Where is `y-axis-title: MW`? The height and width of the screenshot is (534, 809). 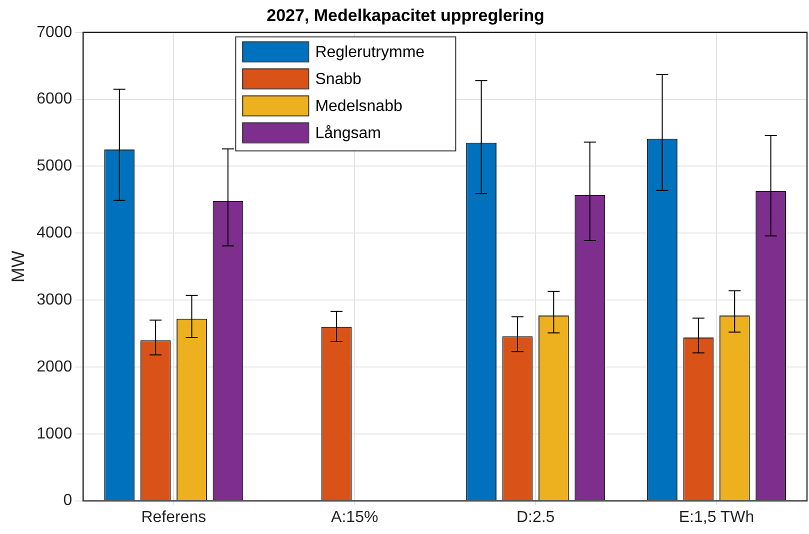 y-axis-title: MW is located at coordinates (18, 266).